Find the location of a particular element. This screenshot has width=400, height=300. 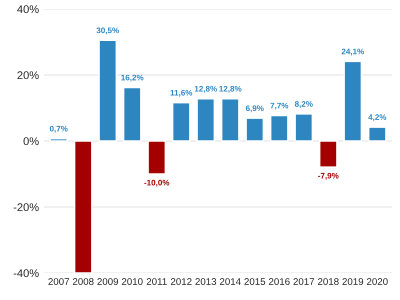

data-label: 8,2% is located at coordinates (303, 104).